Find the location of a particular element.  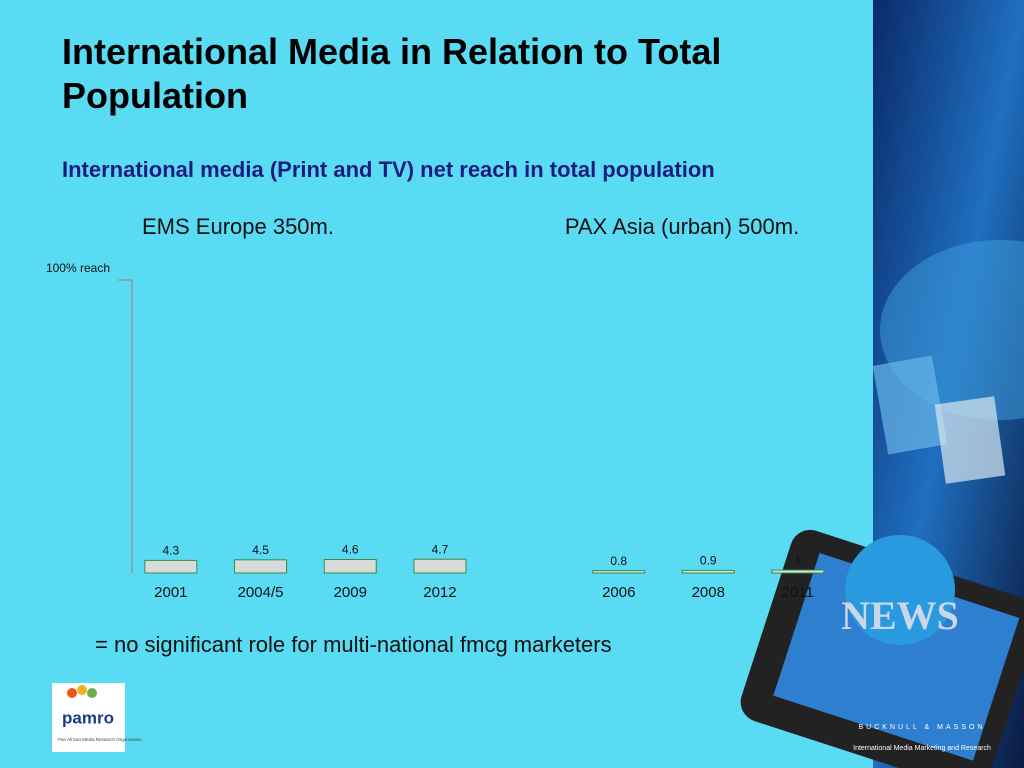

x-tick-label: 2004/5 is located at coordinates (261, 592).